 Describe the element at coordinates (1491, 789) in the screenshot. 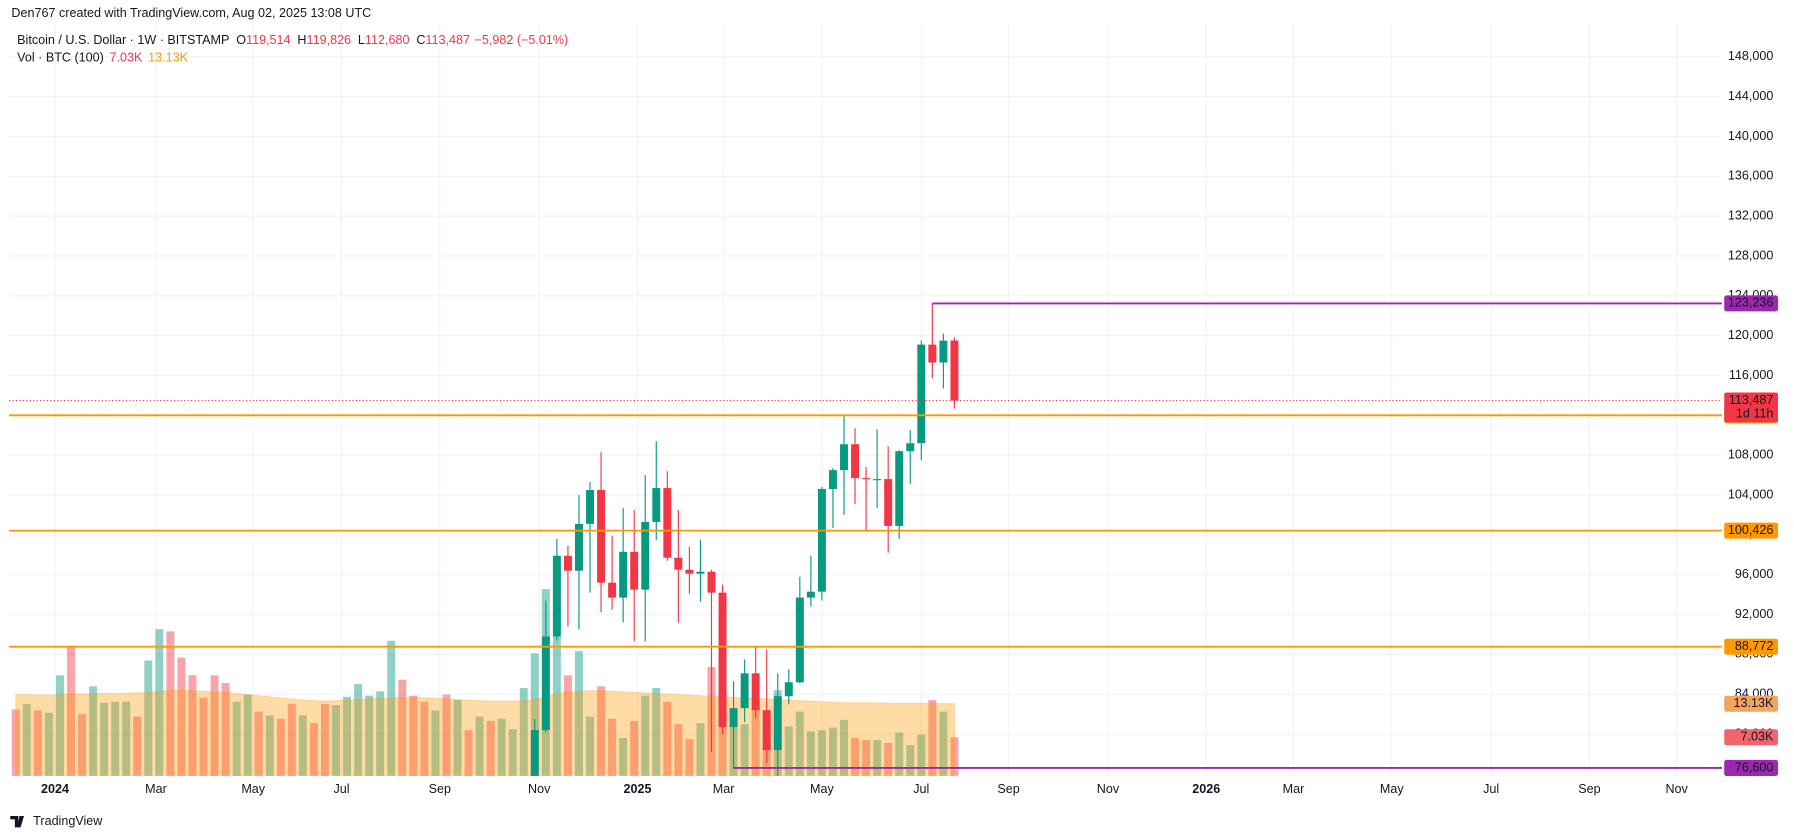

I see `x-tick-label: Jul` at that location.